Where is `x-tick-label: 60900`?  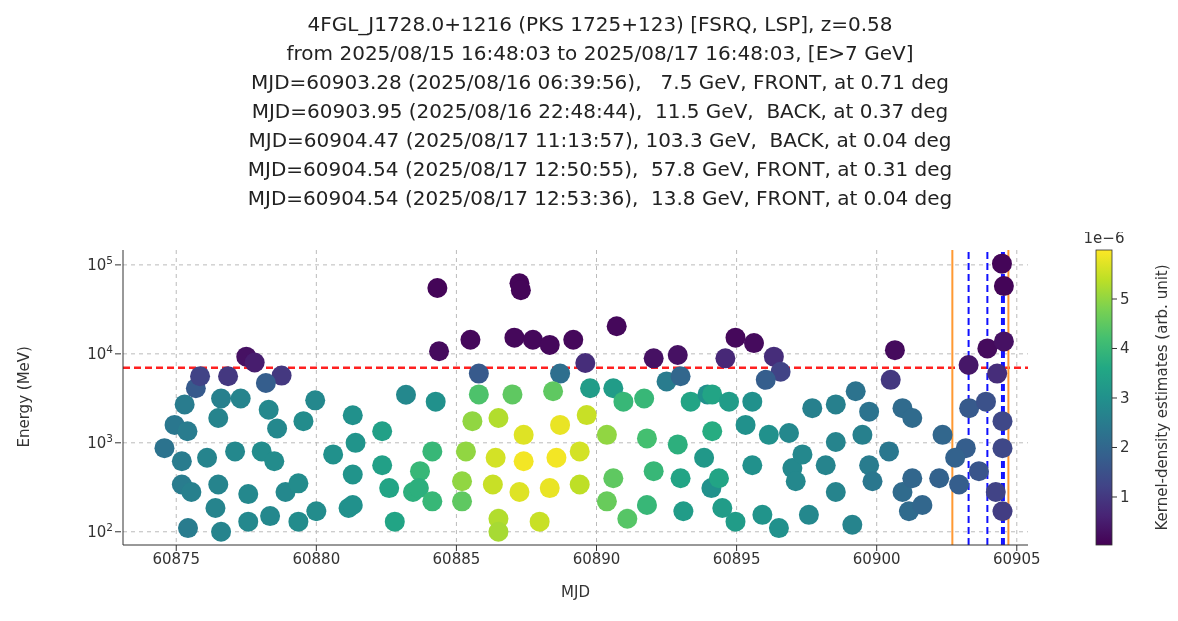
x-tick-label: 60900 is located at coordinates (876, 558).